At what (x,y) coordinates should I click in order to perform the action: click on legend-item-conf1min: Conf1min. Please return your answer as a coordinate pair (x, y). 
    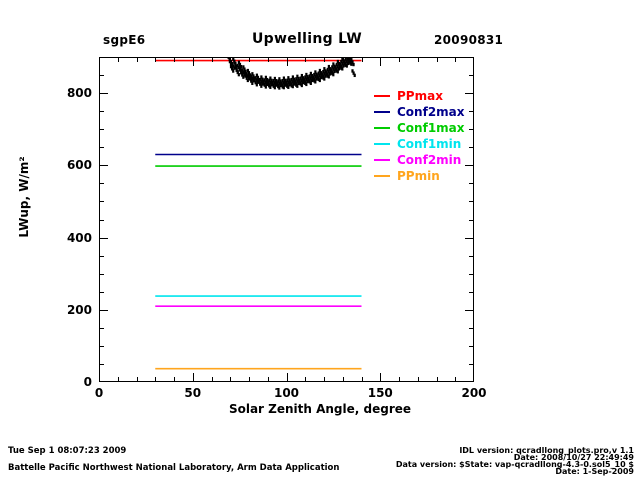
    Looking at the image, I should click on (419, 144).